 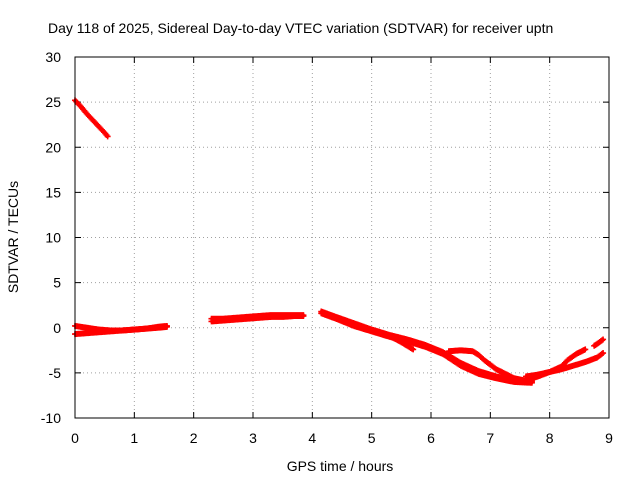 I want to click on x-tick-label: 8, so click(x=550, y=438).